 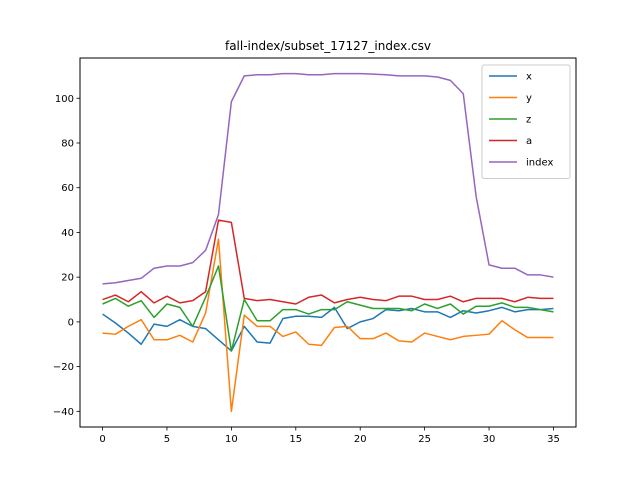 I want to click on legend-box, so click(x=526, y=121).